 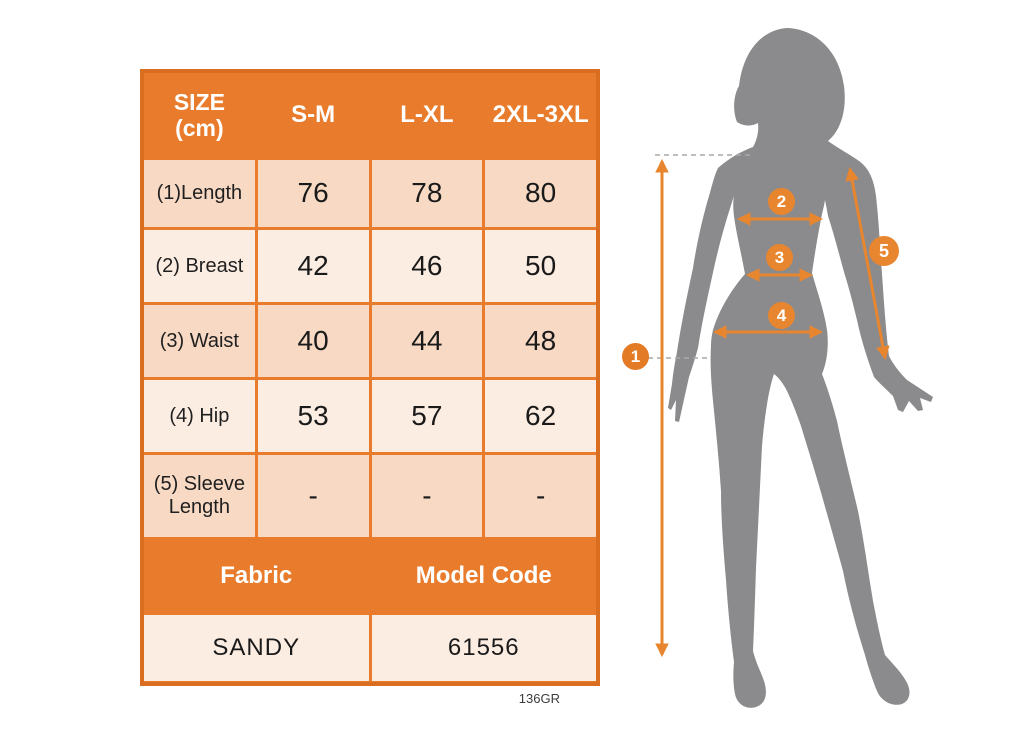 What do you see at coordinates (884, 251) in the screenshot?
I see `measure-badge-5: 5` at bounding box center [884, 251].